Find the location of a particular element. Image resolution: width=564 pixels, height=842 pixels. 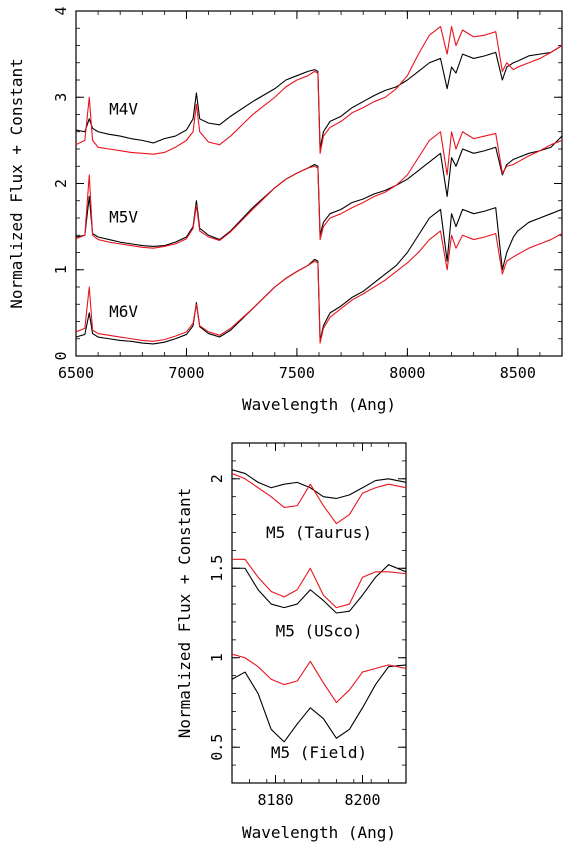

series-label: M5 (Taurus) is located at coordinates (319, 532).